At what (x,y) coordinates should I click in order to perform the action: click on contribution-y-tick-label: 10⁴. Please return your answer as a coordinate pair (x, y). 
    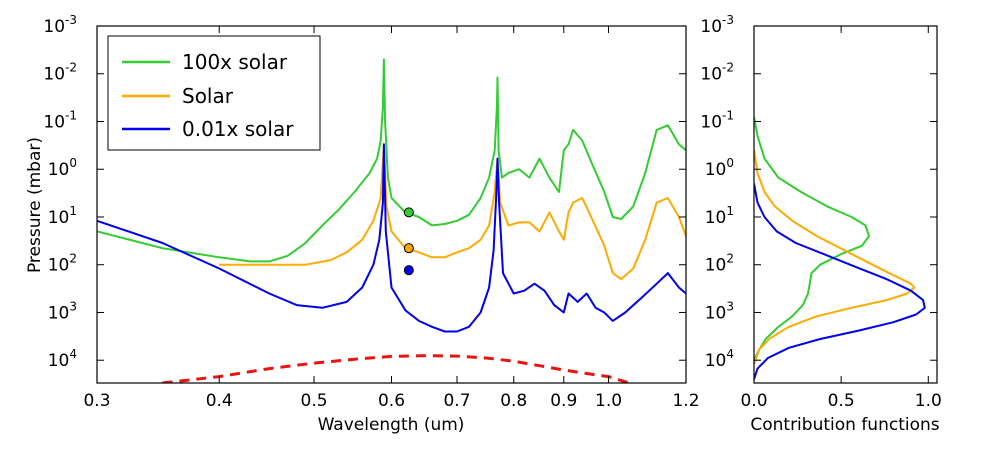
    Looking at the image, I should click on (719, 359).